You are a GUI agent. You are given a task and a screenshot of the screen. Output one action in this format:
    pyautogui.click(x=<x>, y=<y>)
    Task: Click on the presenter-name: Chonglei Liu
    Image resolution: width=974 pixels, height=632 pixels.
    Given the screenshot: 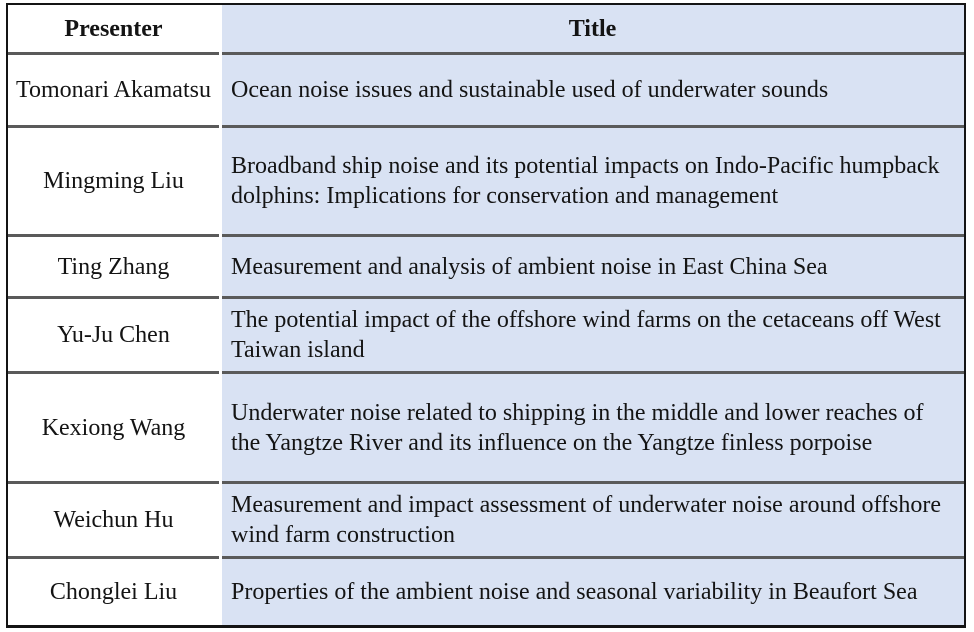 What is the action you would take?
    pyautogui.click(x=113, y=592)
    